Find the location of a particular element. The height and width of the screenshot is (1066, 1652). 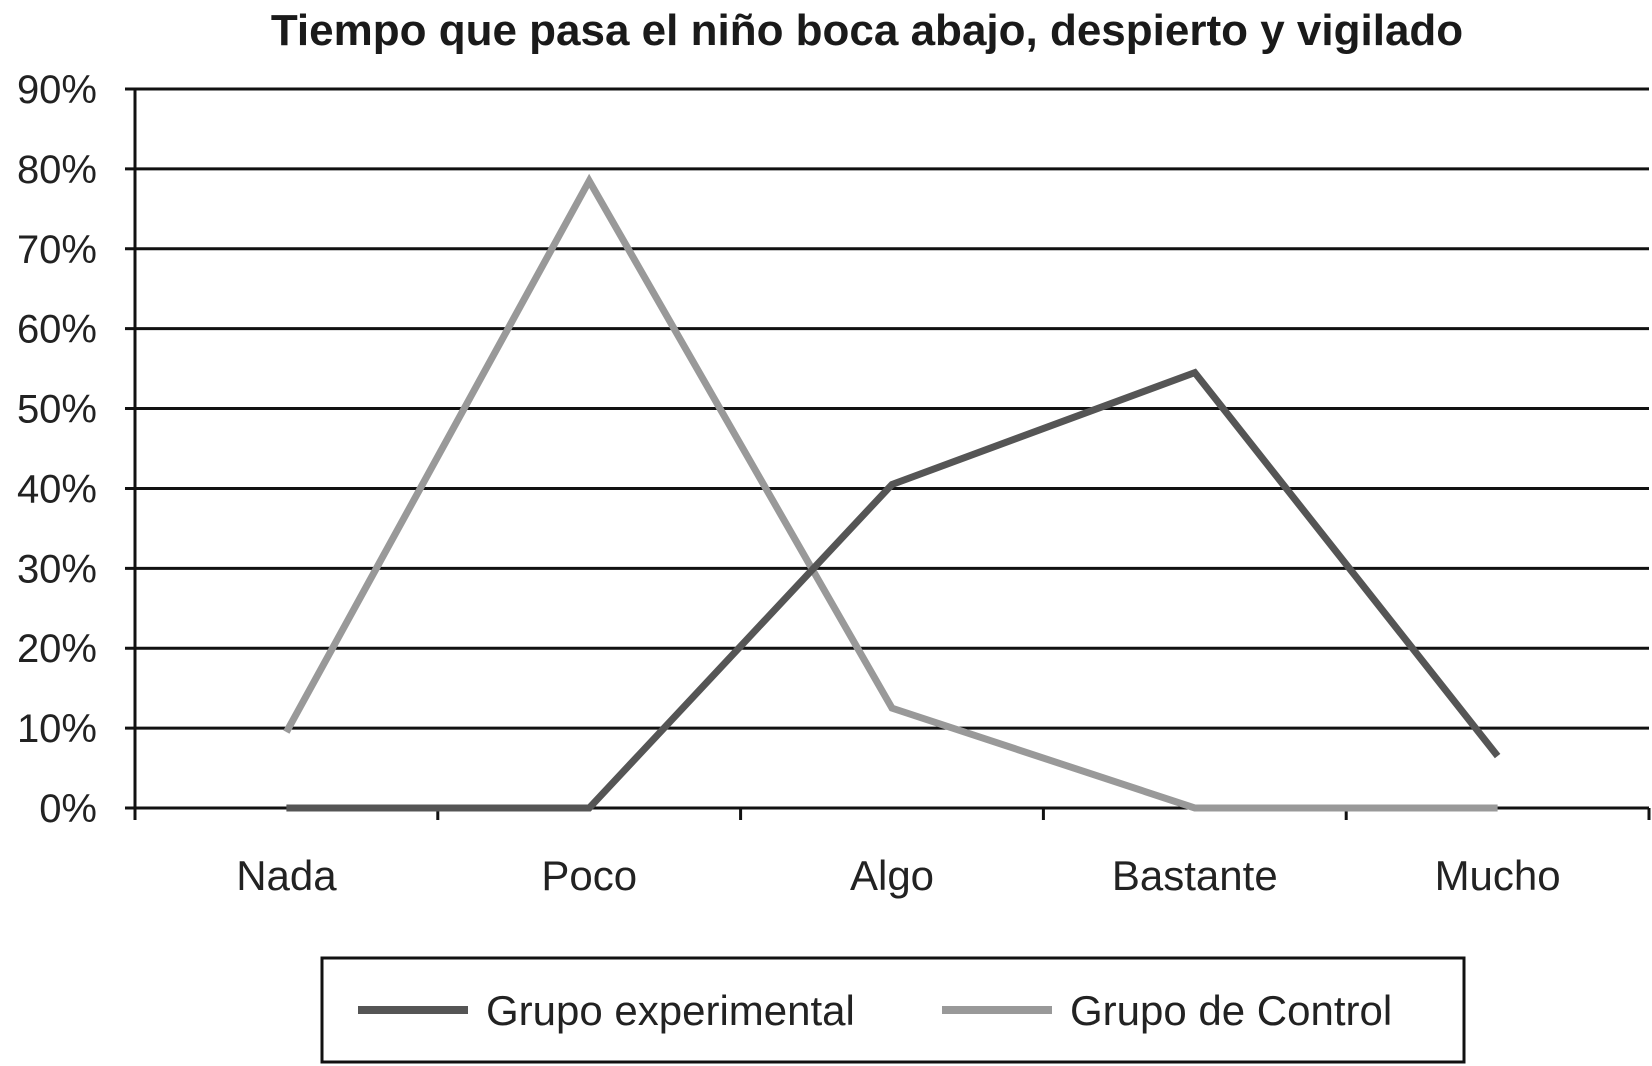

x-tick-label: Poco is located at coordinates (589, 875).